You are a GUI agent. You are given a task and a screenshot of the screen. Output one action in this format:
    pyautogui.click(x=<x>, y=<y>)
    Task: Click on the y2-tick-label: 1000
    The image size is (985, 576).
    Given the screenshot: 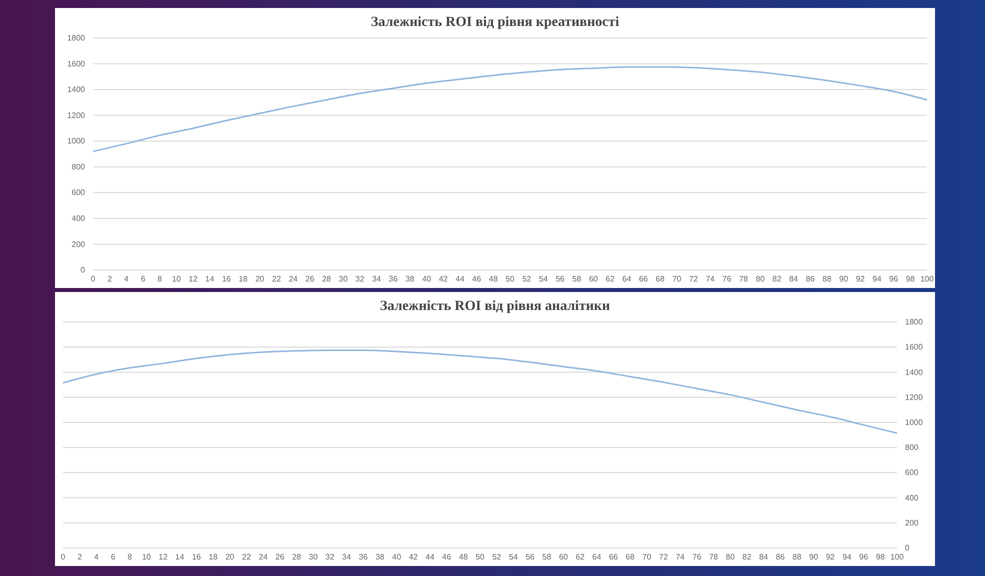 What is the action you would take?
    pyautogui.click(x=914, y=423)
    